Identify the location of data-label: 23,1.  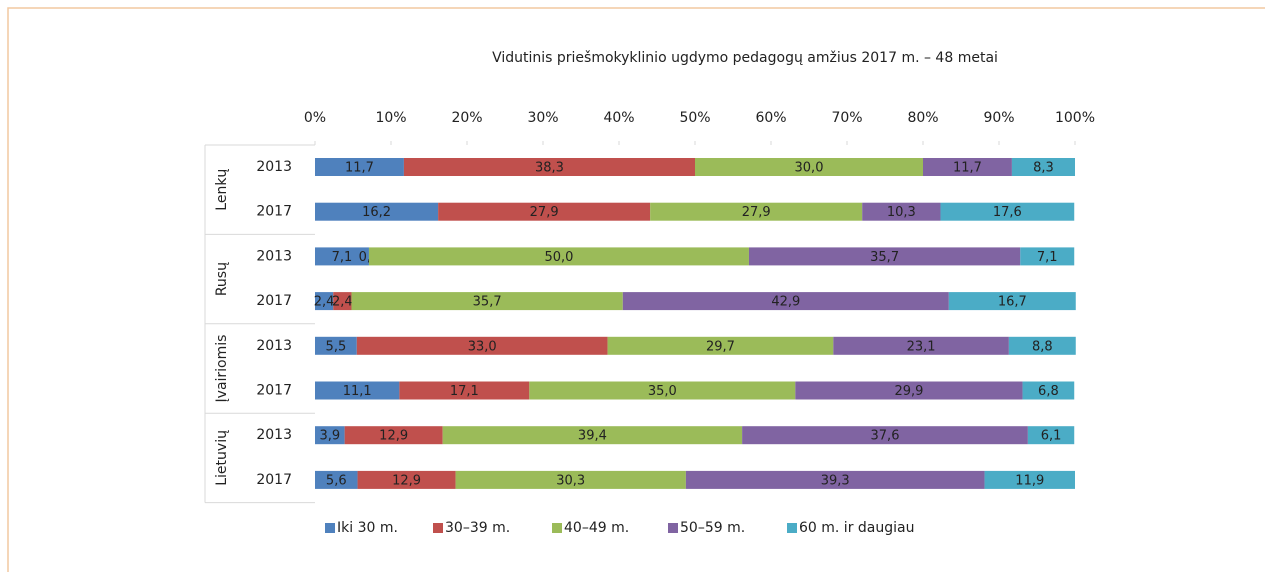
(921, 346).